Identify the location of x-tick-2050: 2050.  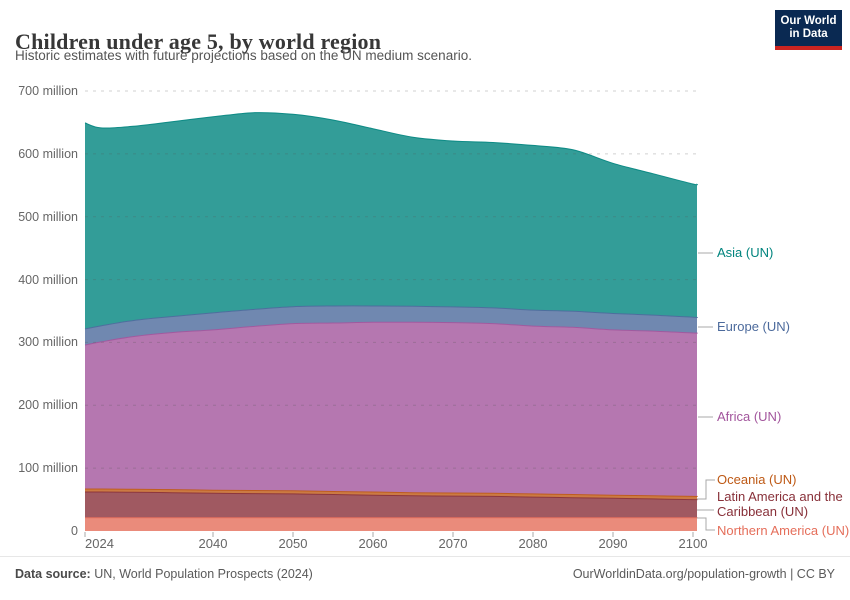
(293, 543).